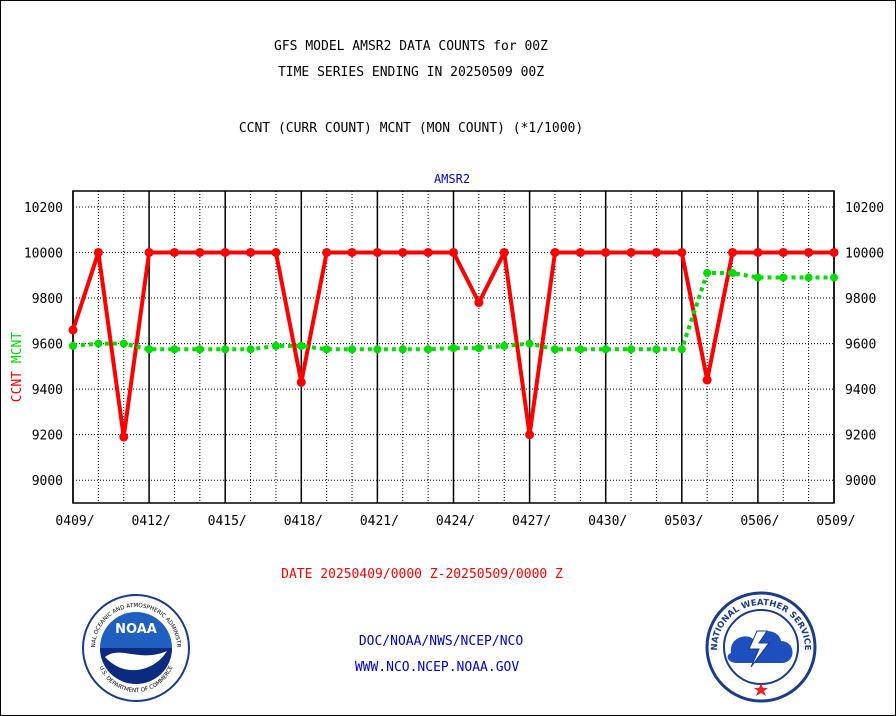 The image size is (896, 716). Describe the element at coordinates (422, 574) in the screenshot. I see `date-range-label: DATE 20250409/0000 Z-20250509/0000 Z` at that location.